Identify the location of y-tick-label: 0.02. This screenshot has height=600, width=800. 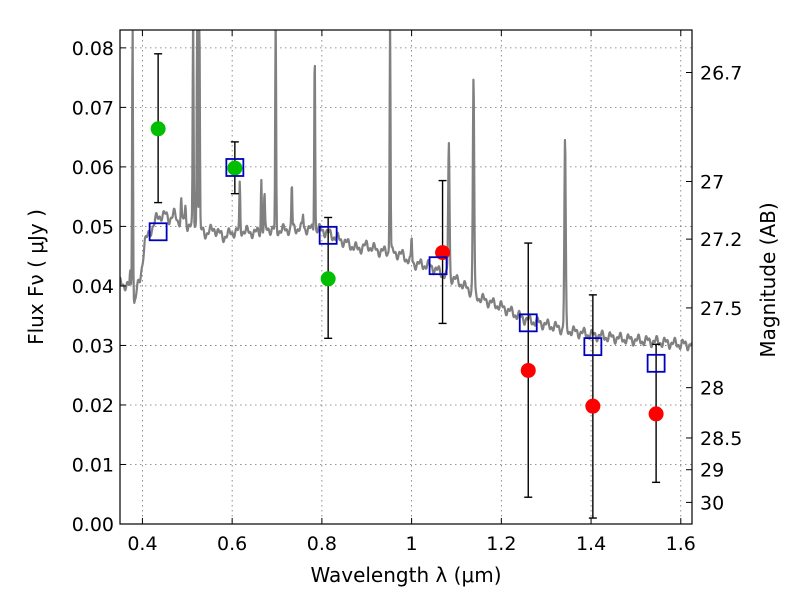
(93, 406).